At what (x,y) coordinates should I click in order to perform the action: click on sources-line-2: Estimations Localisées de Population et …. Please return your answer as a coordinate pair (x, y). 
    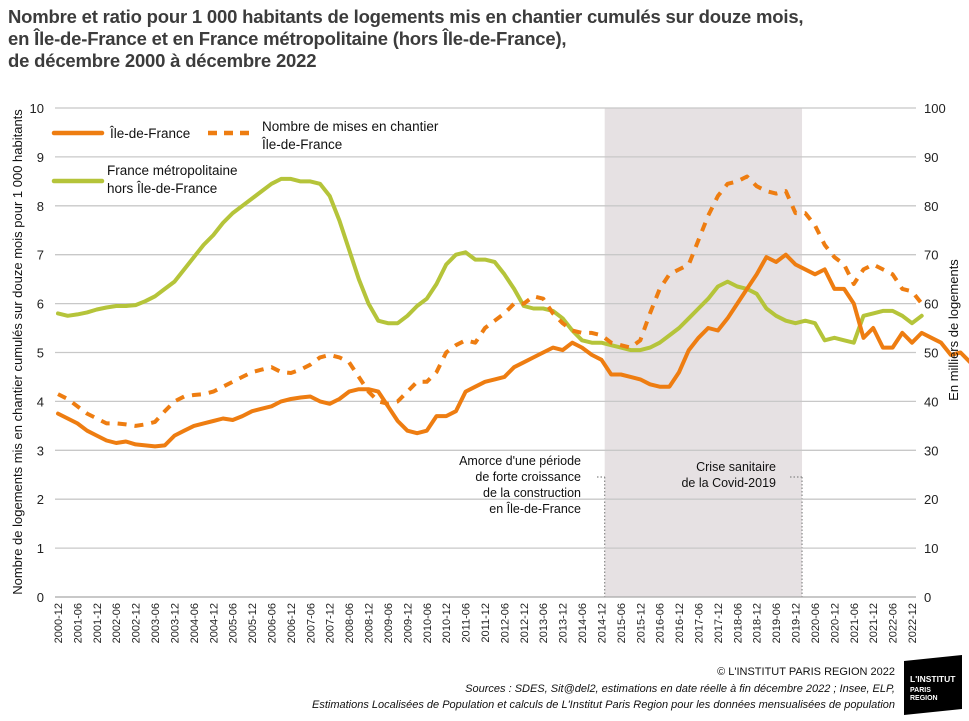
    Looking at the image, I should click on (603, 705).